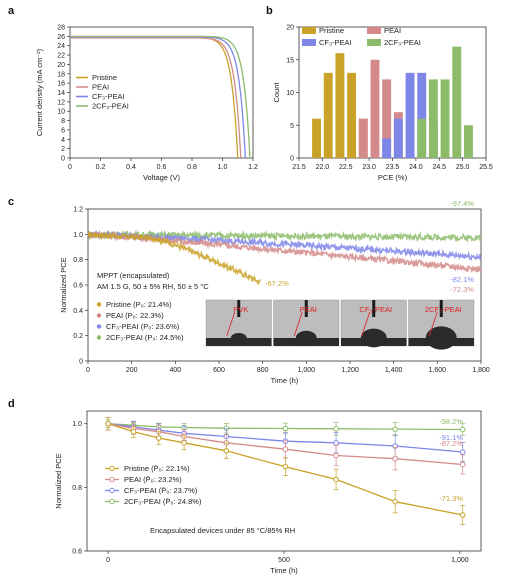 The height and width of the screenshot is (587, 524). What do you see at coordinates (451, 421) in the screenshot?
I see `final-retention-label: -98.2%` at bounding box center [451, 421].